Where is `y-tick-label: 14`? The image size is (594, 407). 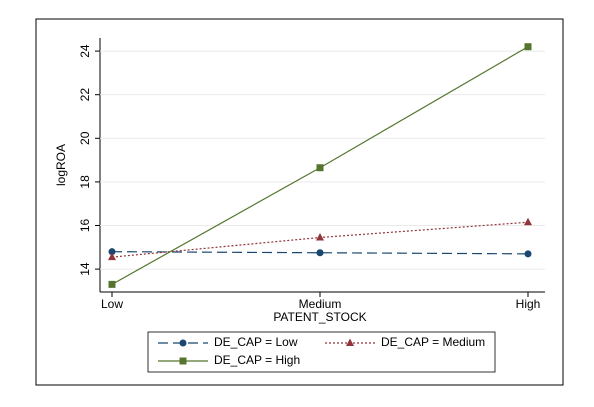 y-tick-label: 14 is located at coordinates (85, 269).